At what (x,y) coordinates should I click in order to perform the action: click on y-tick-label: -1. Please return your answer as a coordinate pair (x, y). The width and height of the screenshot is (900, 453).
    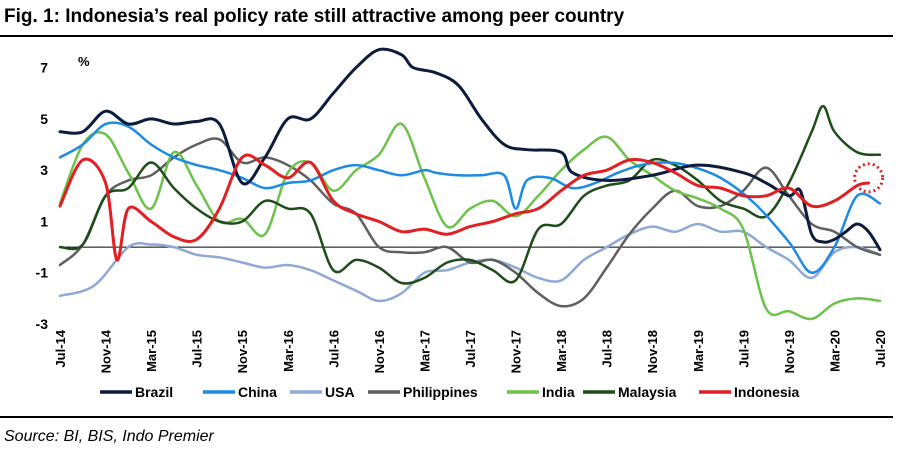
    Looking at the image, I should click on (42, 273).